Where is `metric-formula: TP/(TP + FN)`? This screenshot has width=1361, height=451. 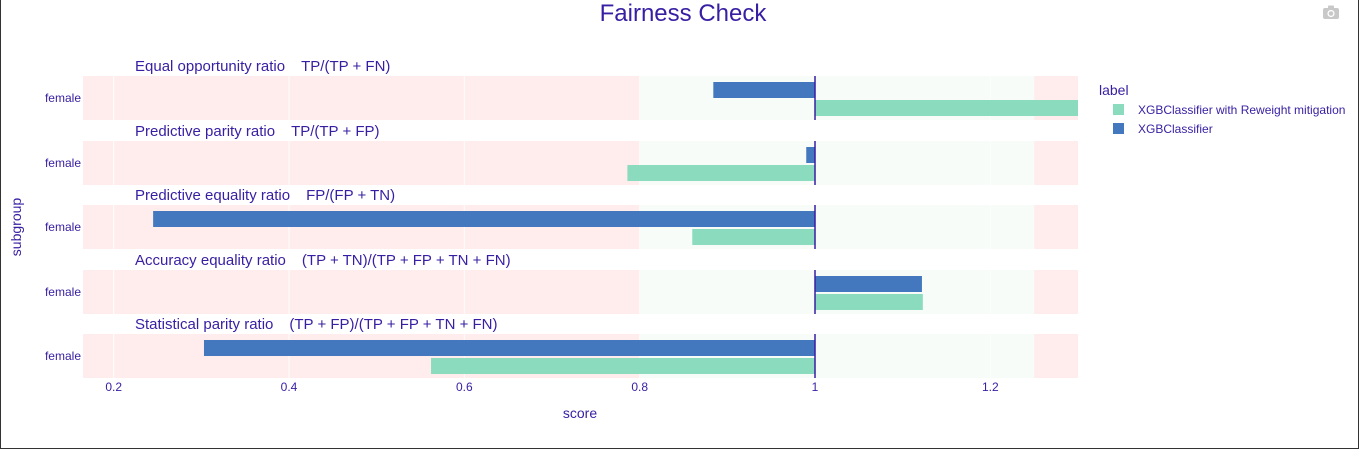
metric-formula: TP/(TP + FN) is located at coordinates (345, 66).